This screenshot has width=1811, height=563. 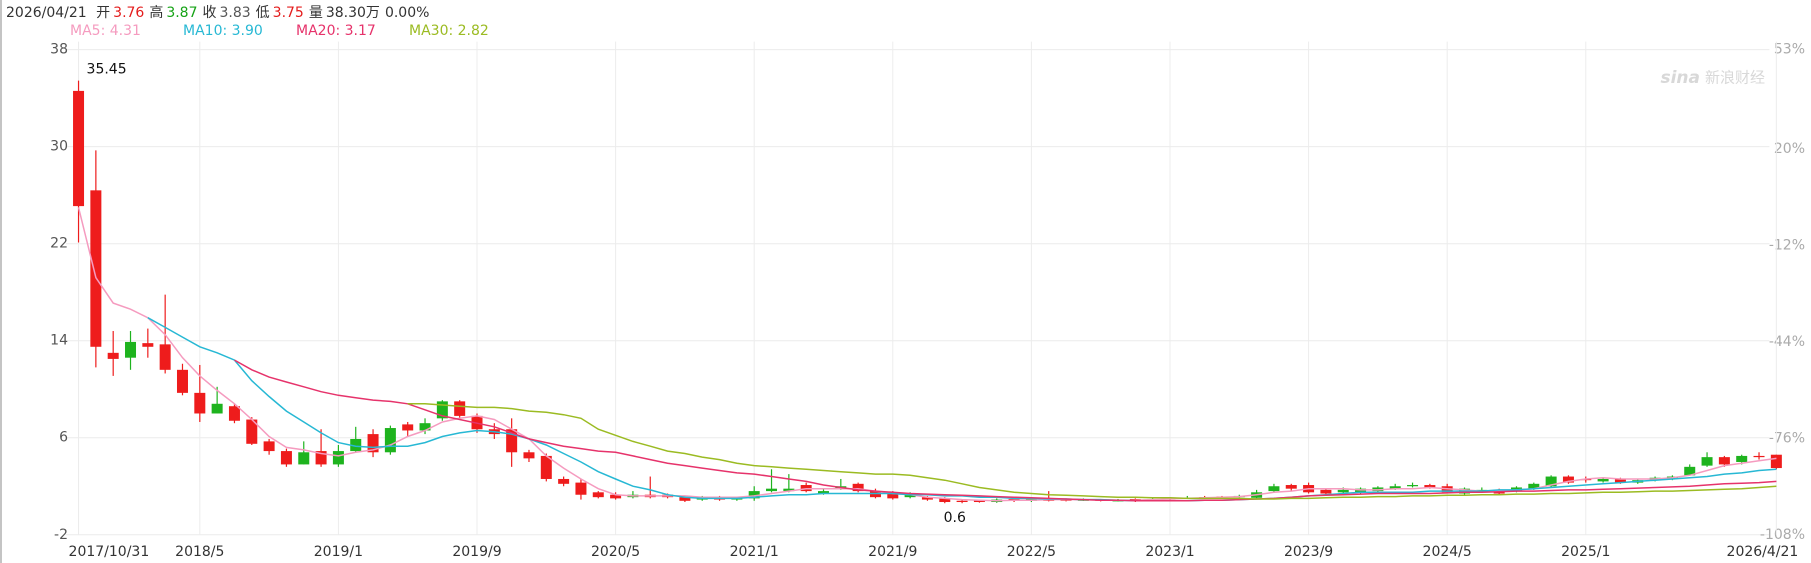 What do you see at coordinates (288, 13) in the screenshot?
I see `quote-value: 3.75` at bounding box center [288, 13].